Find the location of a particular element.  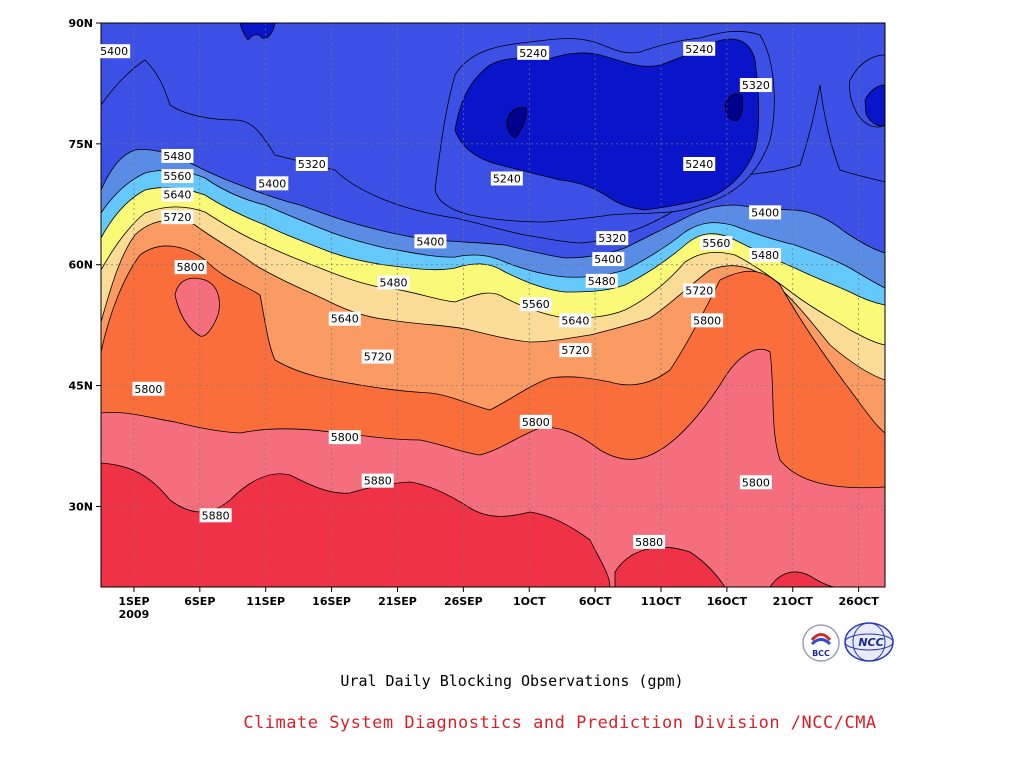

x-tick-label: 16SEP is located at coordinates (331, 601).